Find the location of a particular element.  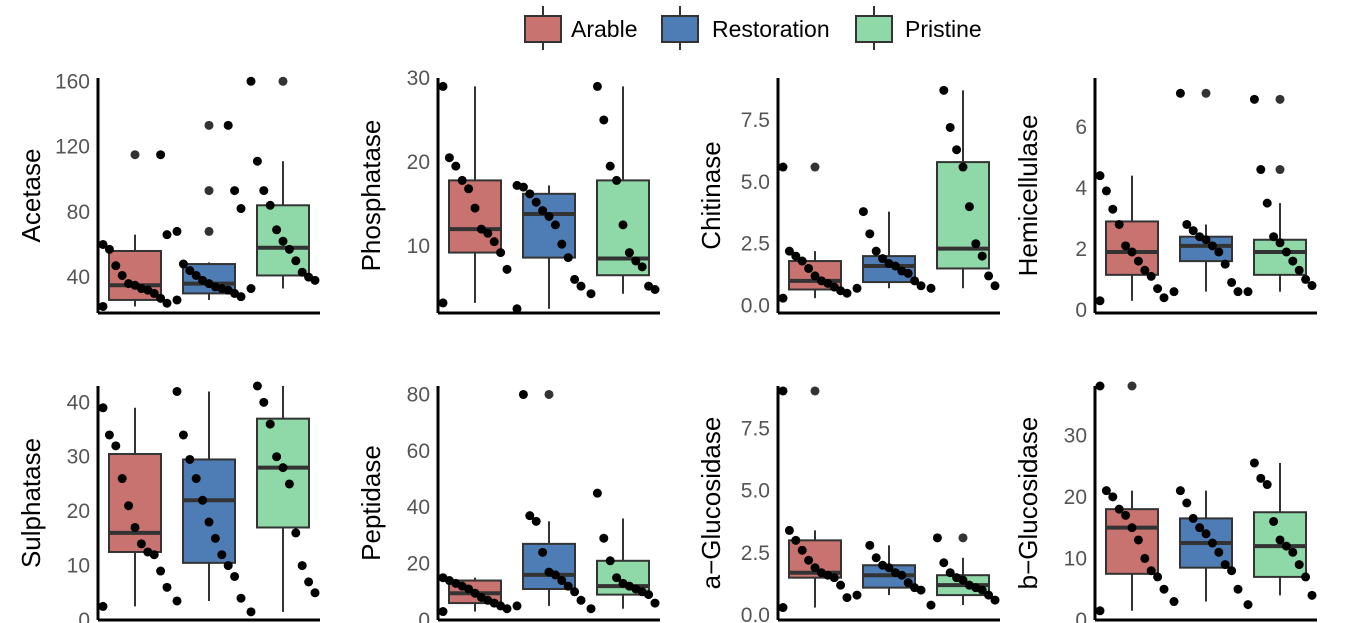

legend-key-restoration is located at coordinates (680, 29).